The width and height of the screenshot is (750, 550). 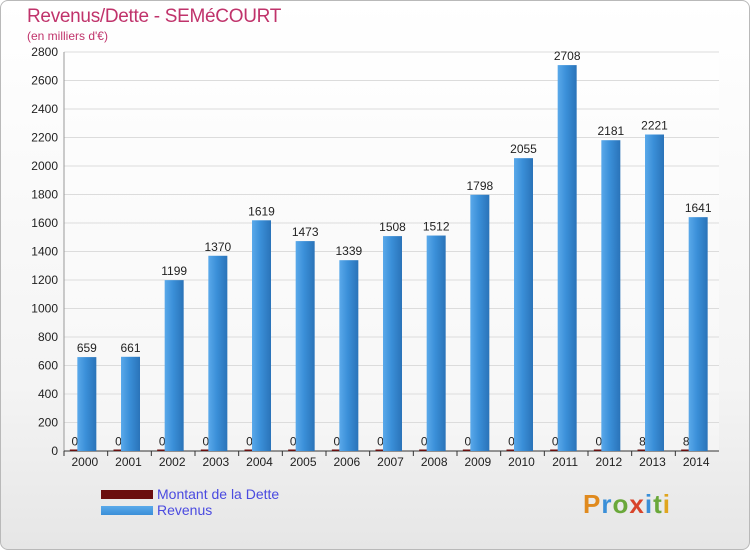 I want to click on x-tick-label: 2007, so click(x=390, y=462).